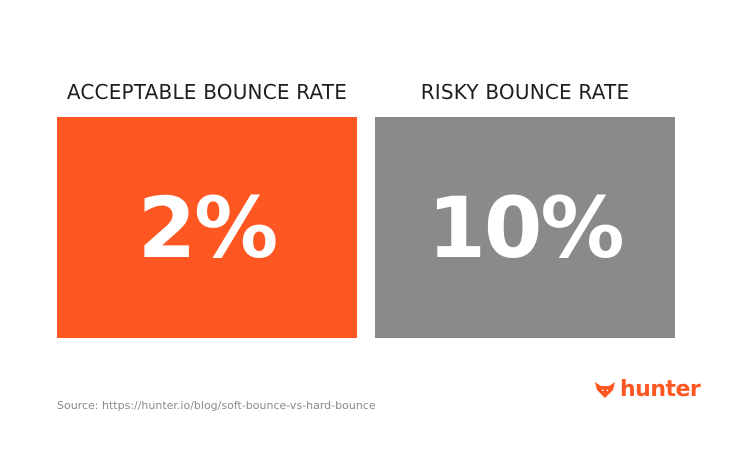  Describe the element at coordinates (525, 92) in the screenshot. I see `panel-title-risky: RISKY BOUNCE RATE` at that location.